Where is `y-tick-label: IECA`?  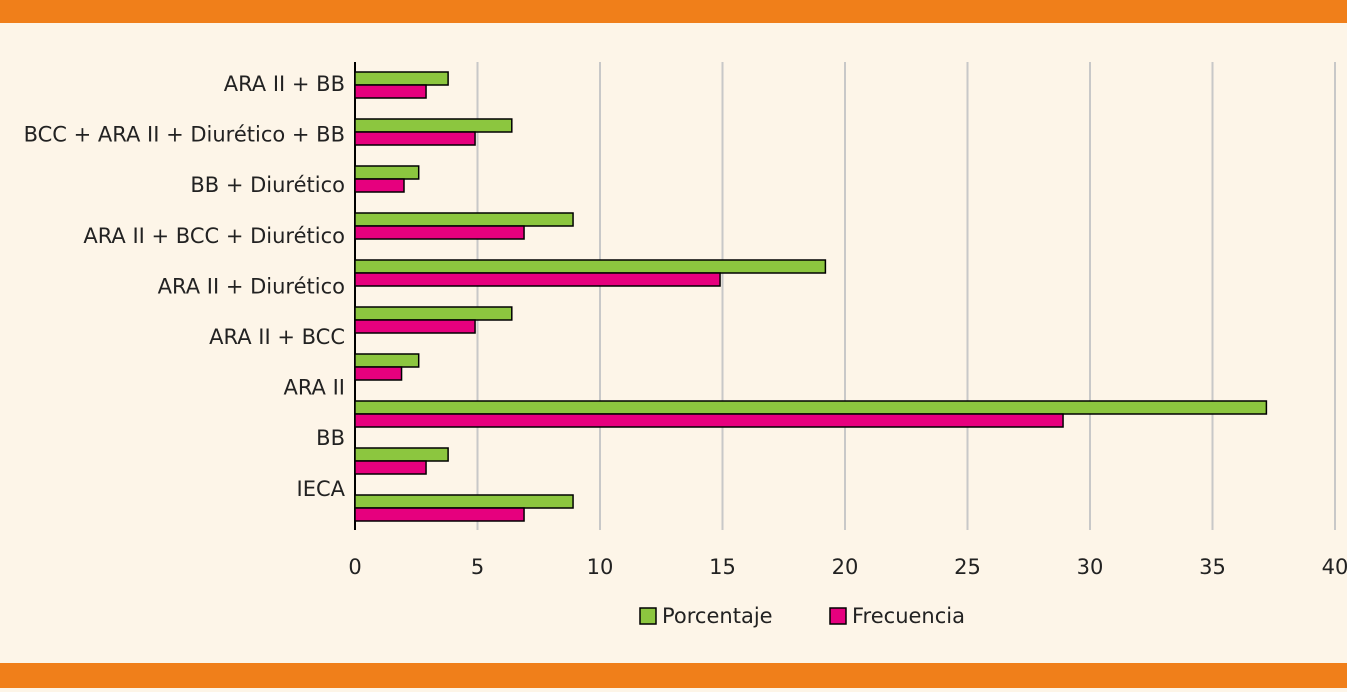 y-tick-label: IECA is located at coordinates (321, 489).